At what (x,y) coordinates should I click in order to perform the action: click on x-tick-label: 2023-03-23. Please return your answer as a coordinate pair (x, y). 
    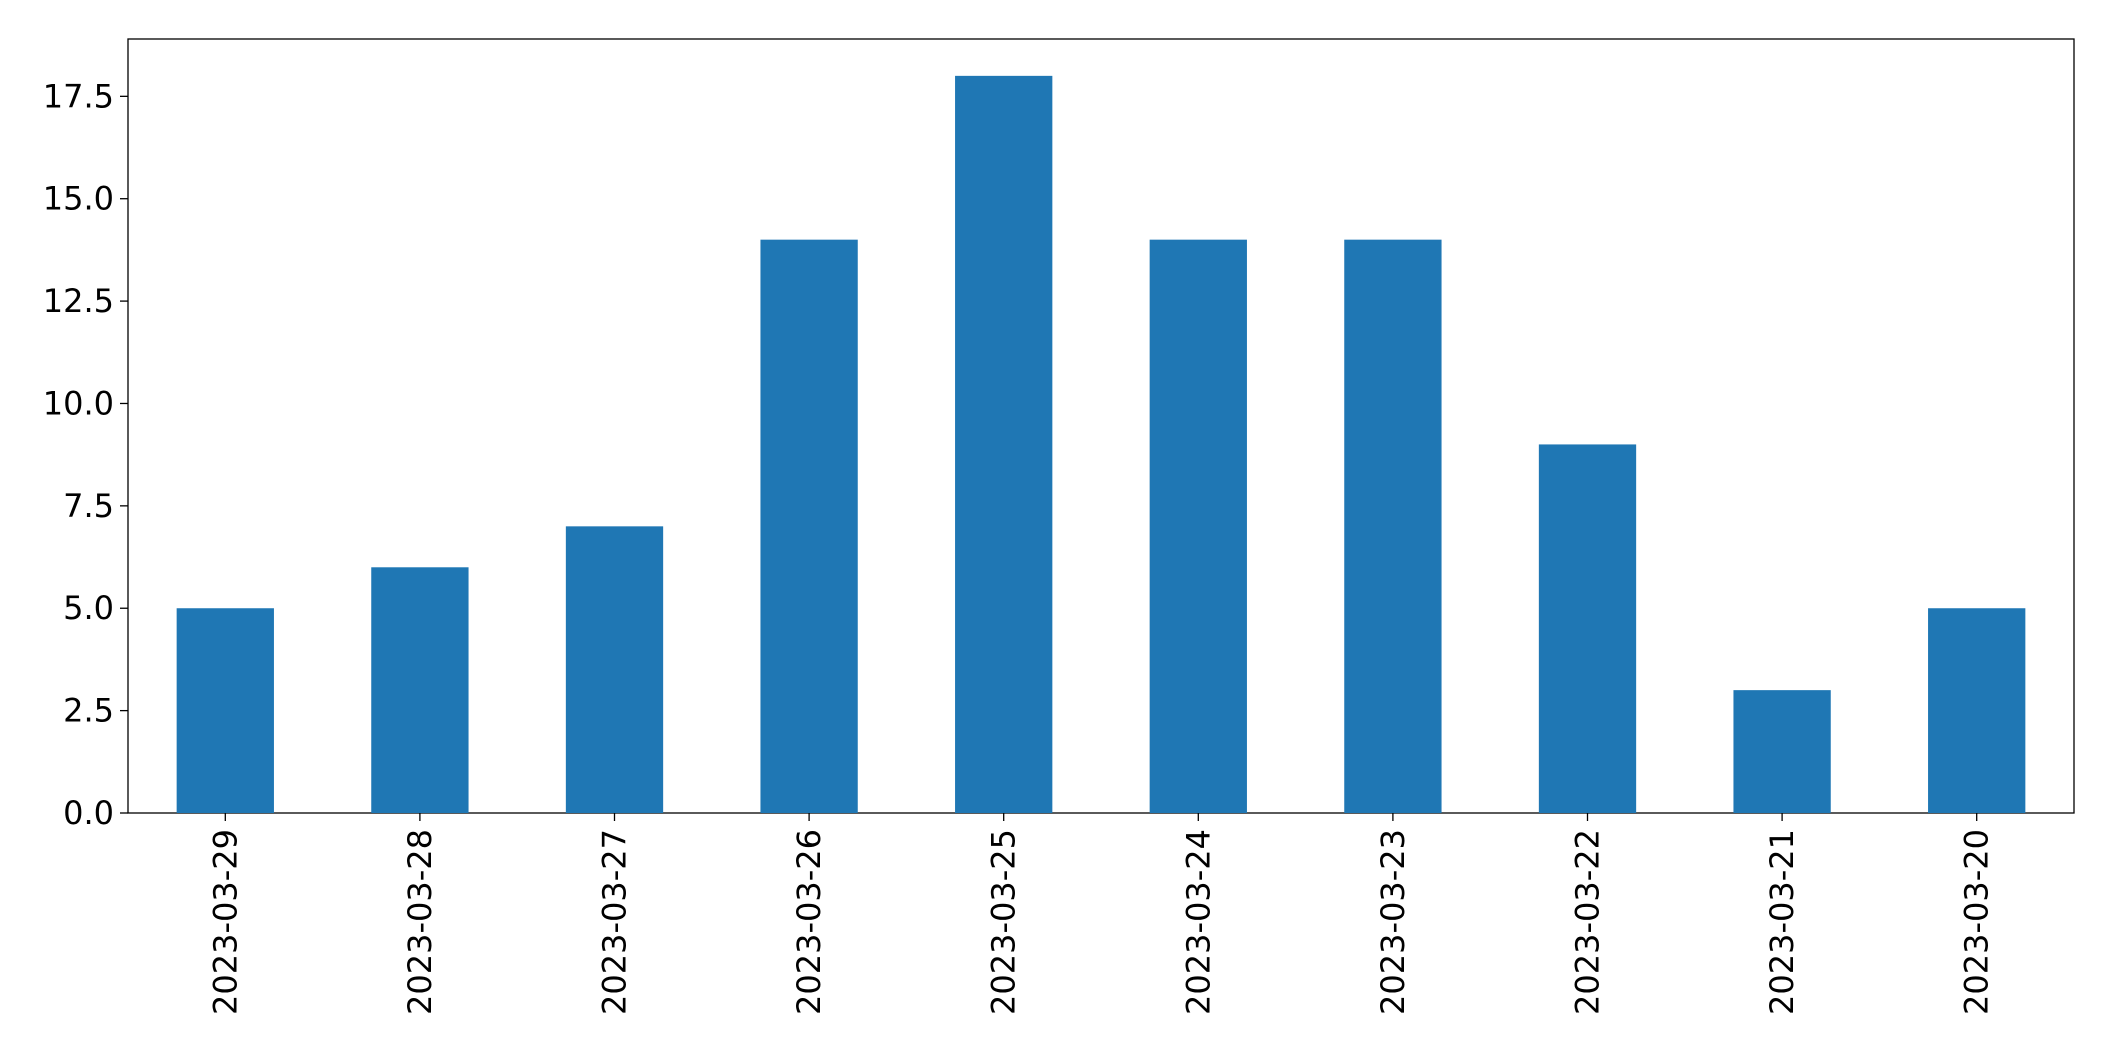
    Looking at the image, I should click on (1393, 922).